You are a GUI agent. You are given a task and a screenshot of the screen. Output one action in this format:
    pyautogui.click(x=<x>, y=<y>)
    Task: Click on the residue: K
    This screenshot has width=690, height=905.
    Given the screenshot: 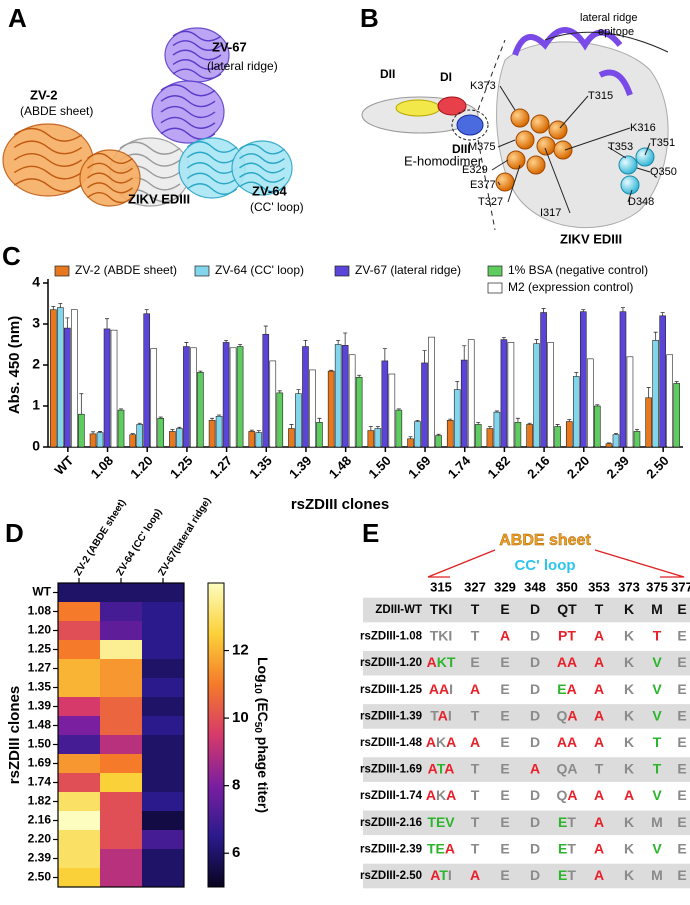 What is the action you would take?
    pyautogui.click(x=441, y=742)
    